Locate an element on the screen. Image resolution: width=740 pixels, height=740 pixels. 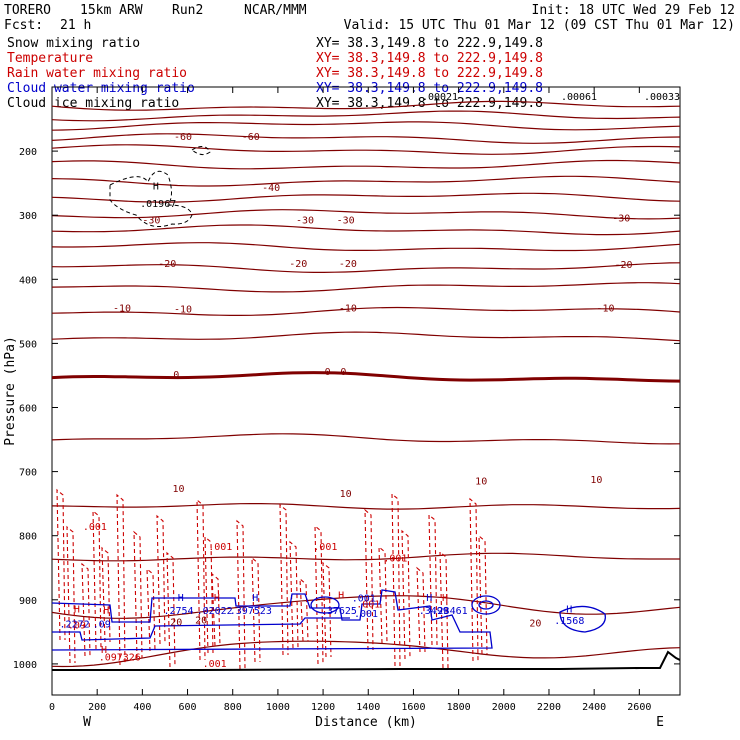
snow-label: H is located at coordinates (156, 187).